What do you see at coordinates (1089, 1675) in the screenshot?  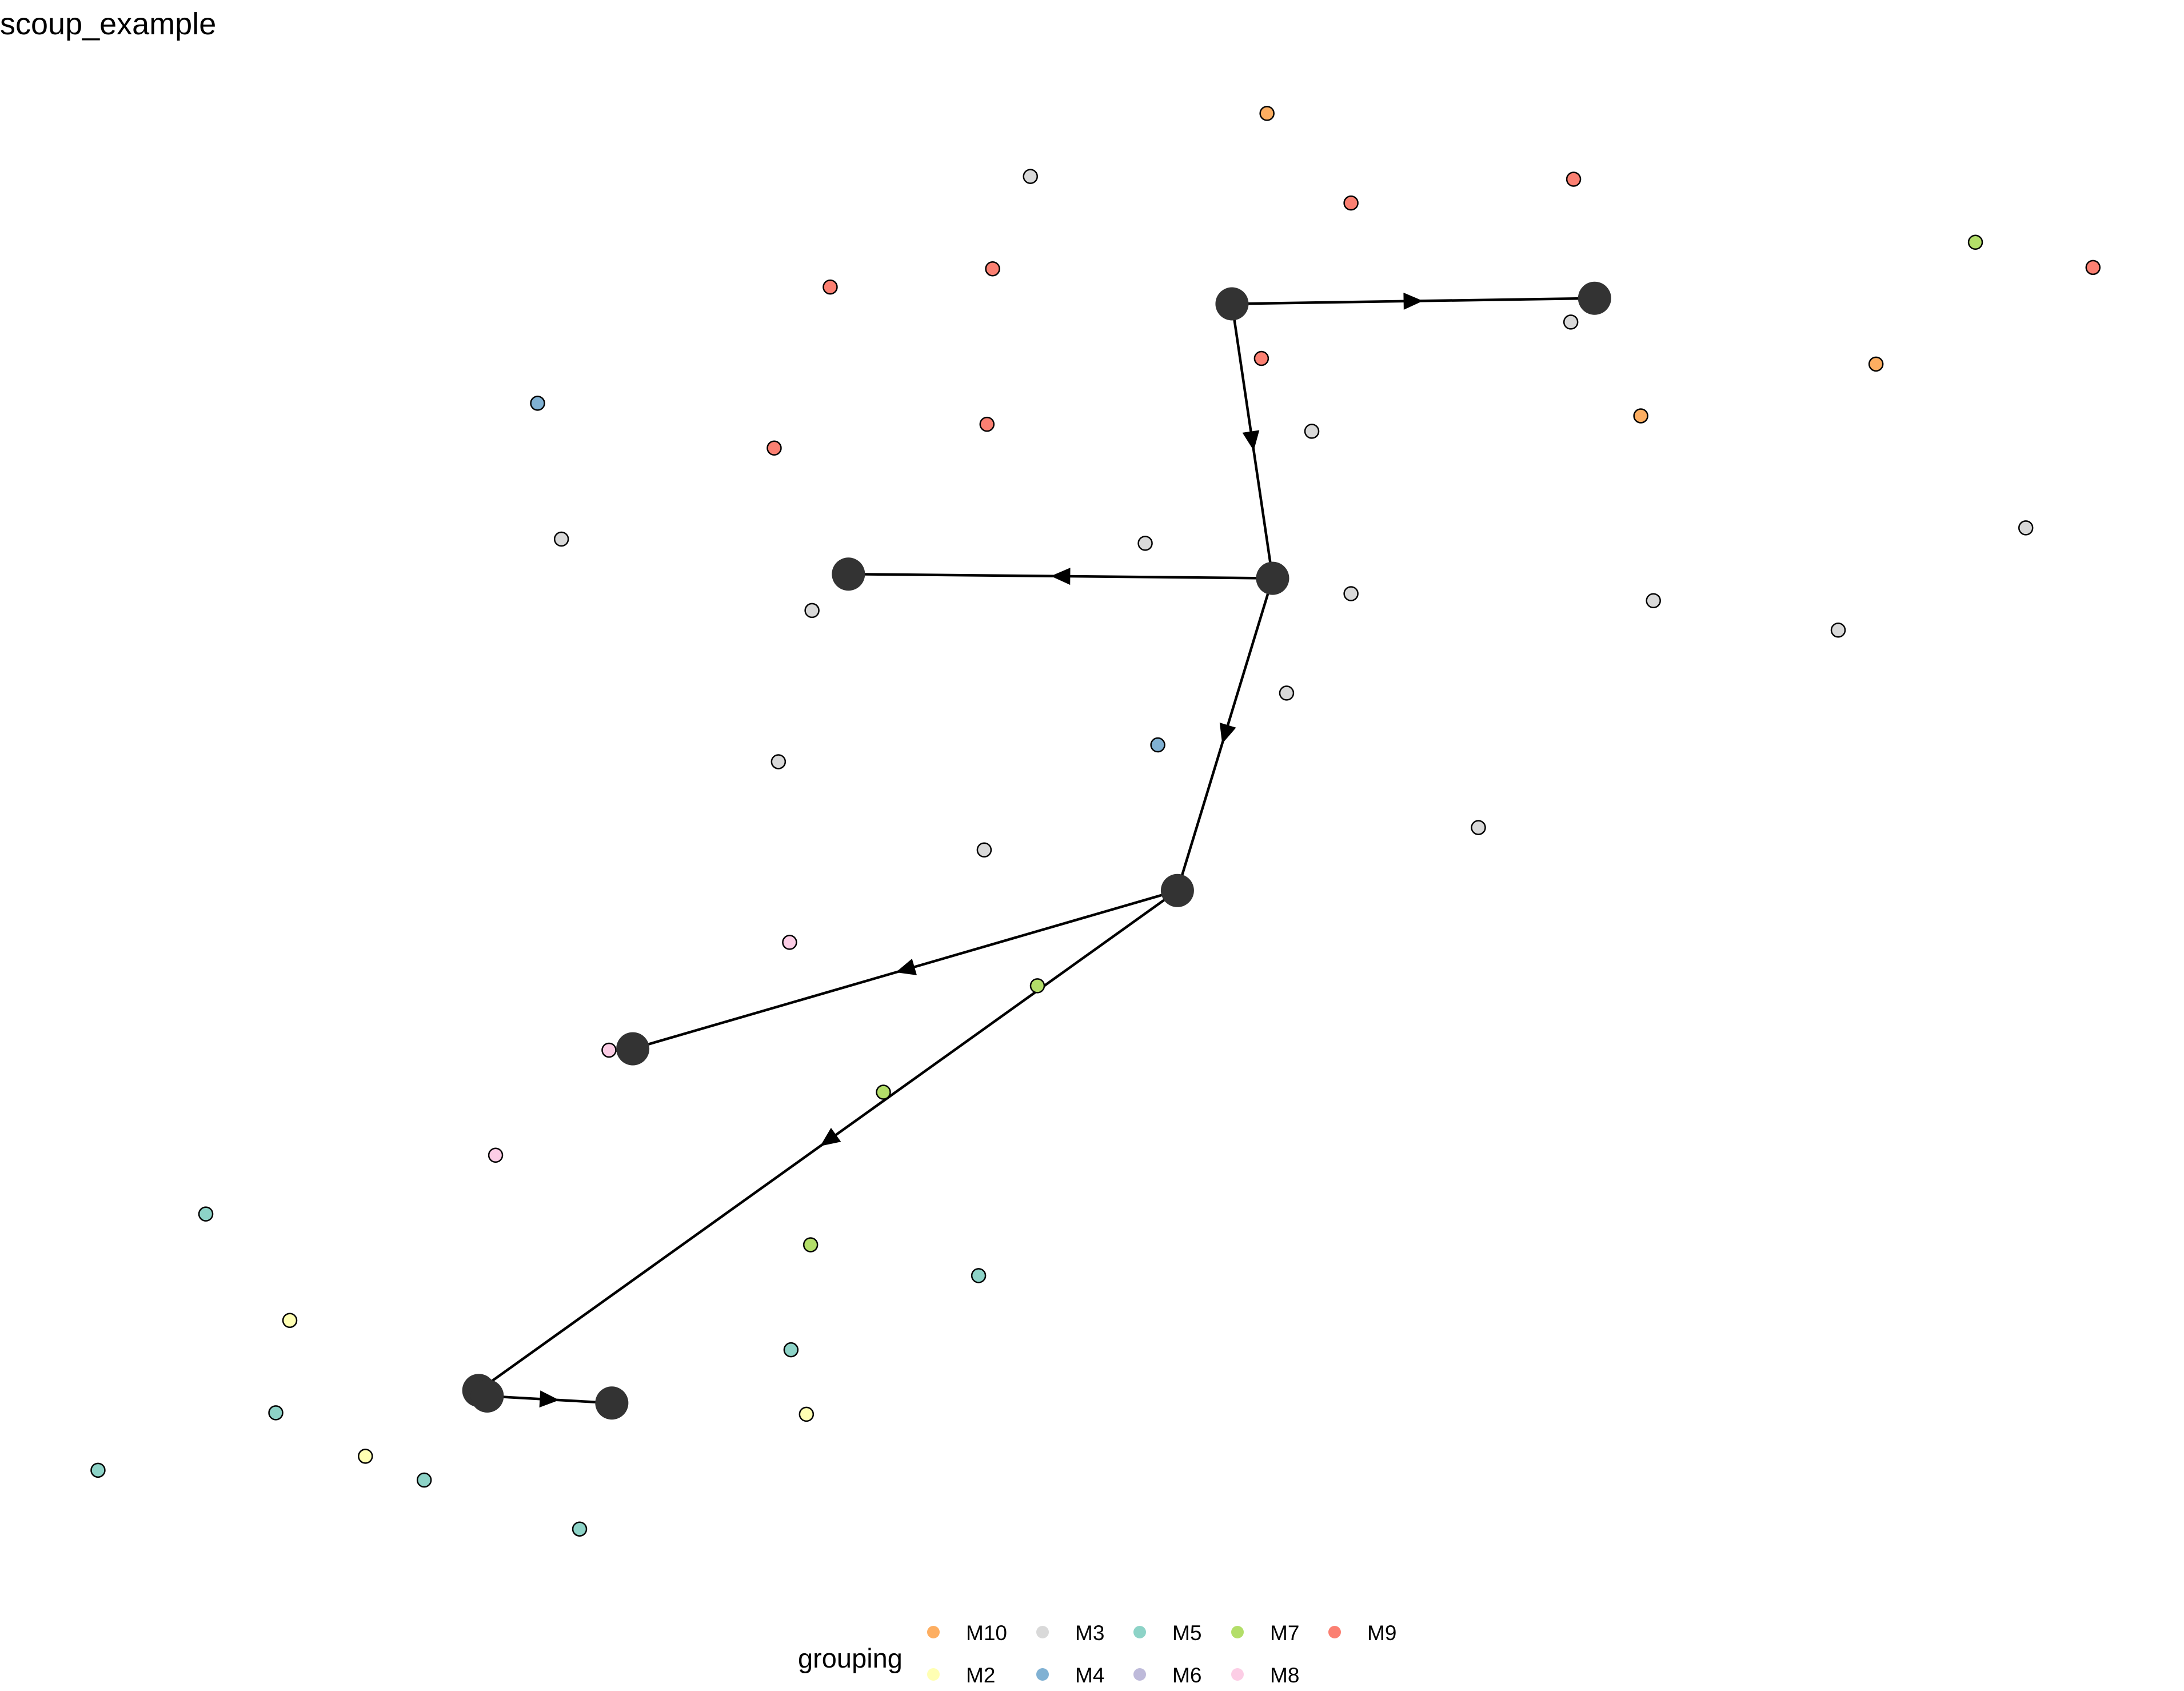 I see `legend-label-m4: M4` at bounding box center [1089, 1675].